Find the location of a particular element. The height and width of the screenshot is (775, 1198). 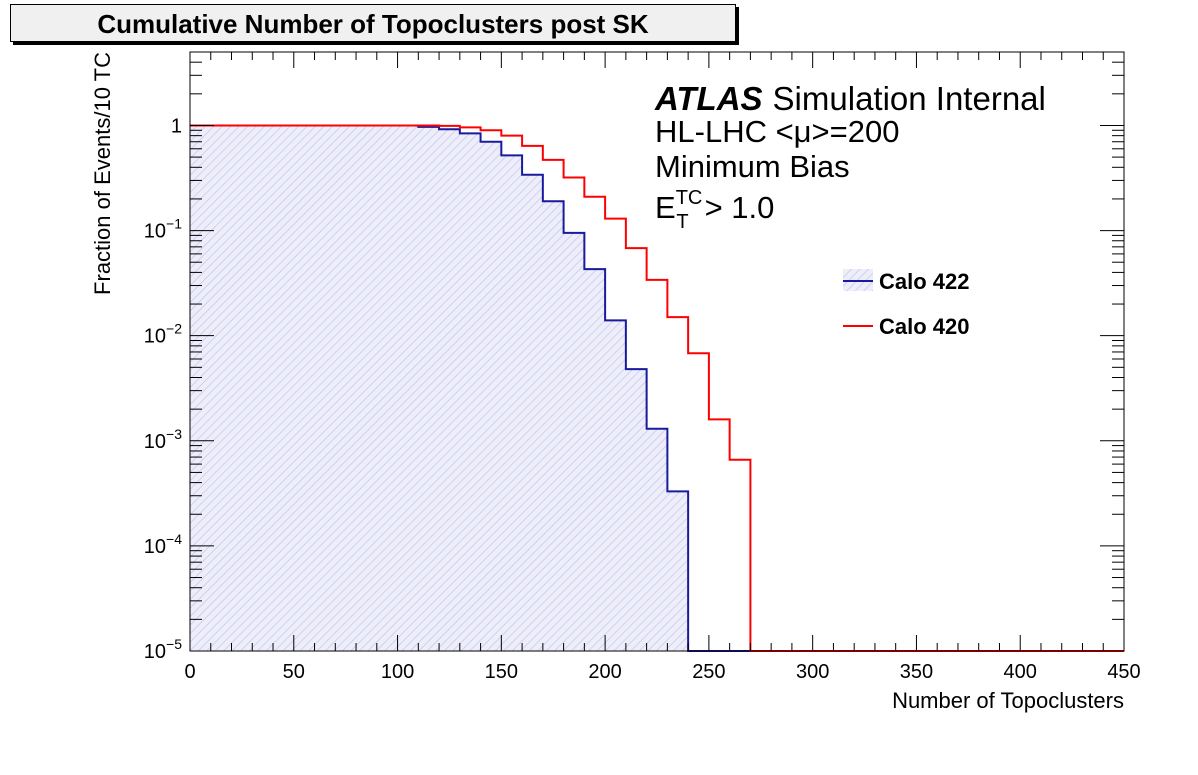

atlas-status: Simulation Internal is located at coordinates (909, 98).